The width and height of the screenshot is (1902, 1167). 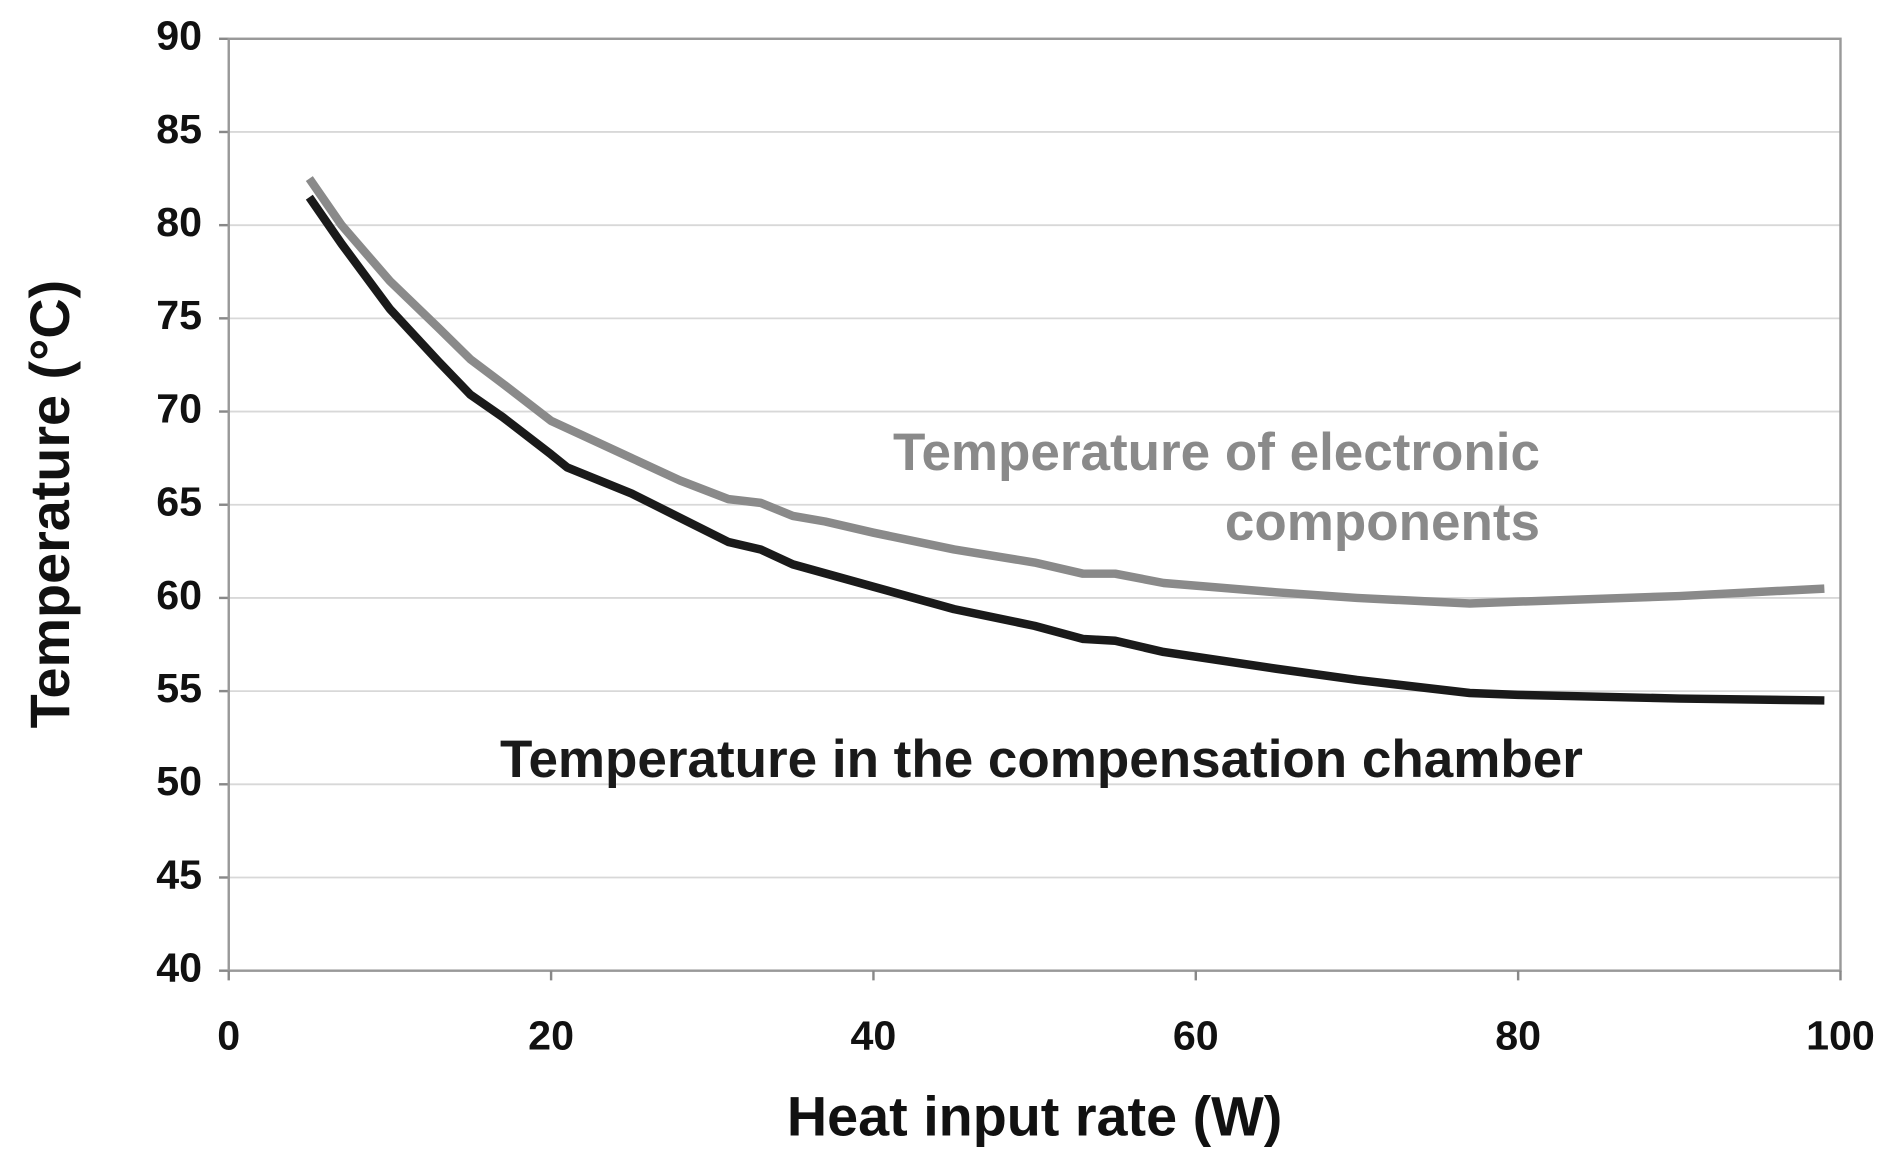 What do you see at coordinates (179, 222) in the screenshot?
I see `y-tick-label: 80` at bounding box center [179, 222].